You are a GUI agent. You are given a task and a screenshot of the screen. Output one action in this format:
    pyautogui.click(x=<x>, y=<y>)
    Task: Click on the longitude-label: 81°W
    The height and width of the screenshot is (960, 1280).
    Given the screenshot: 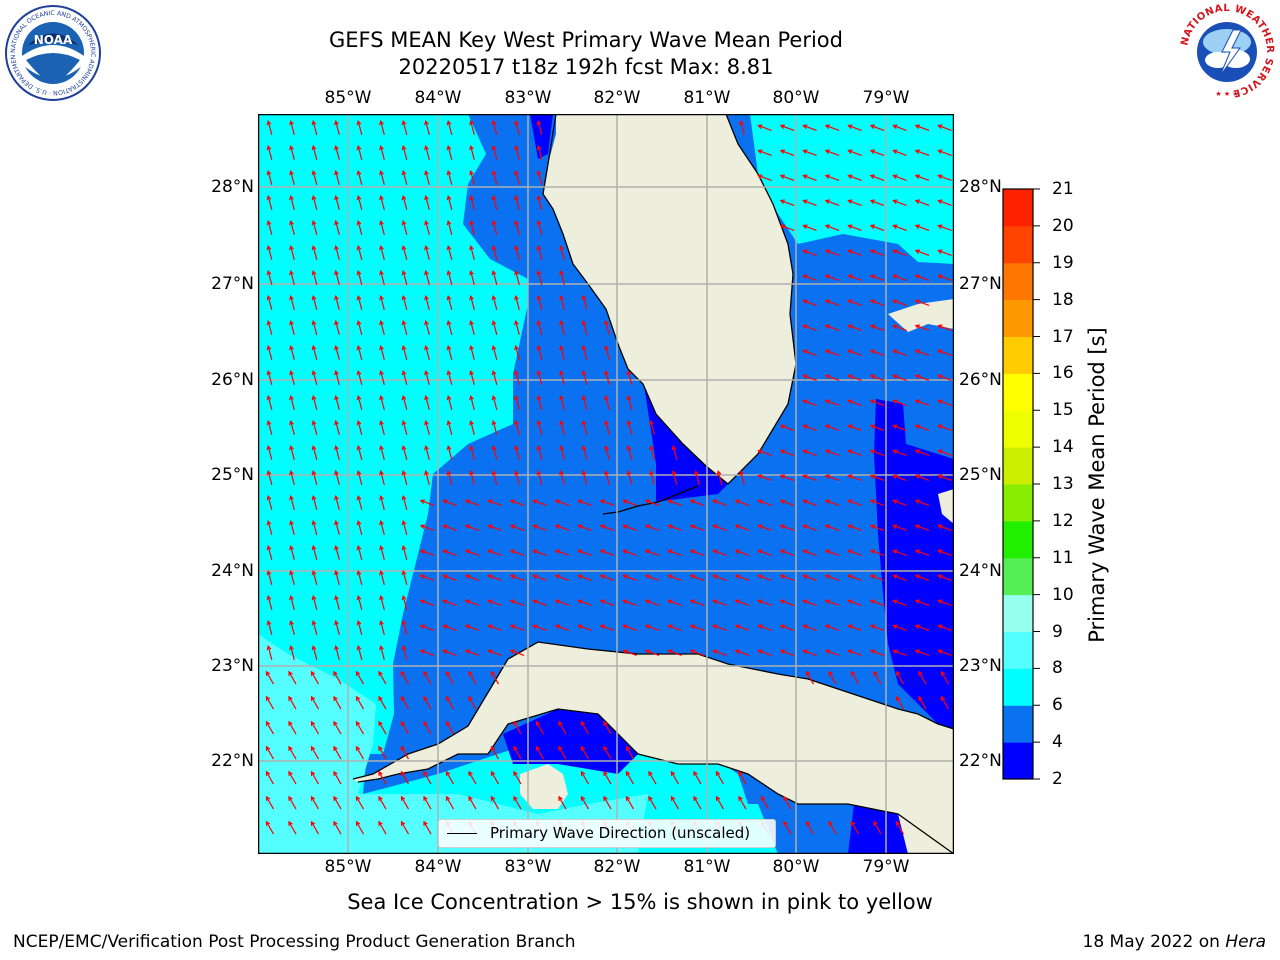 What is the action you would take?
    pyautogui.click(x=707, y=98)
    